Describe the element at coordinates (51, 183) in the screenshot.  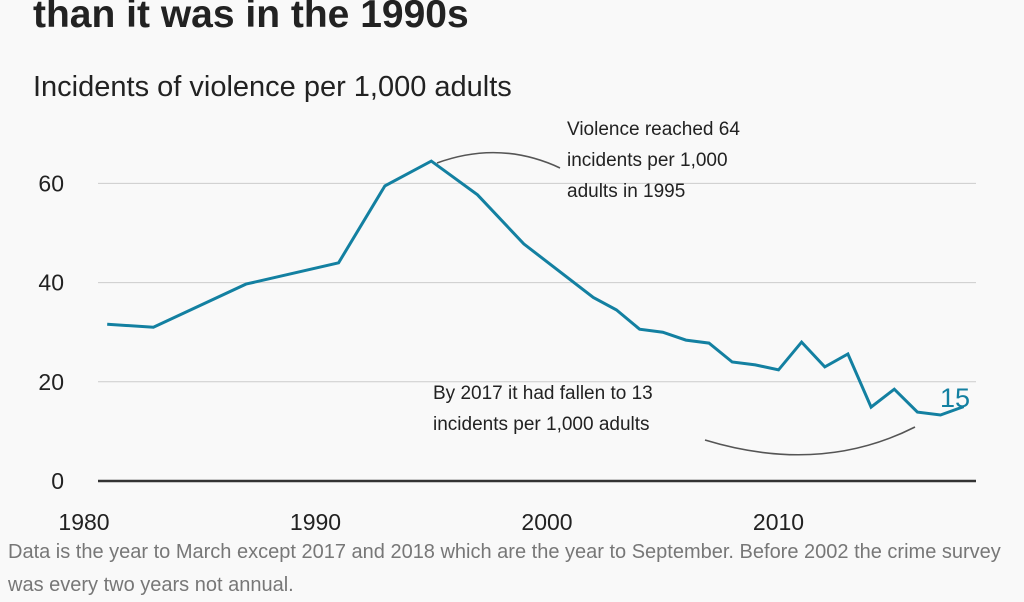
I see `y-tick-label: 60` at that location.